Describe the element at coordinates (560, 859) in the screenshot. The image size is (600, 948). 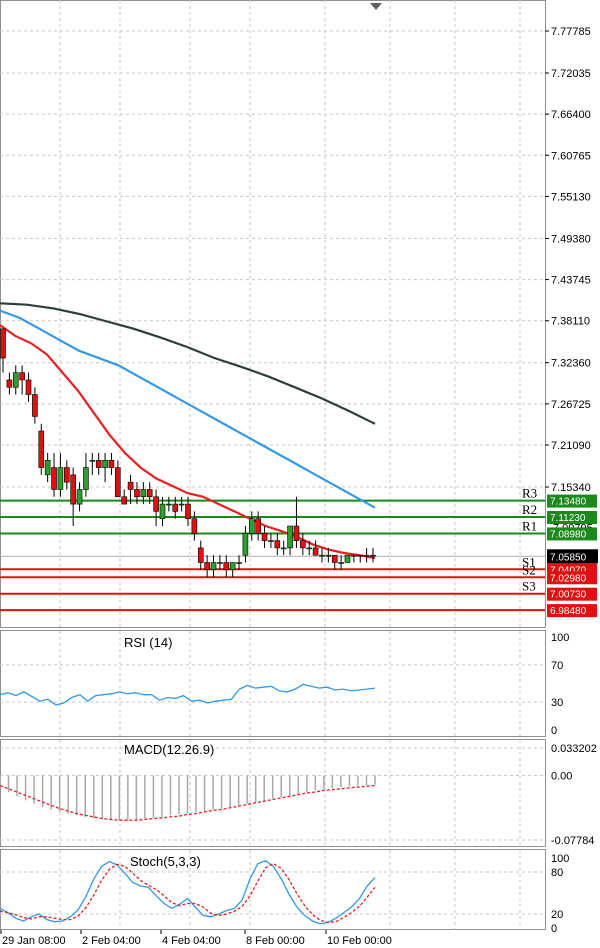
I see `stoch-tick-label: 100` at that location.